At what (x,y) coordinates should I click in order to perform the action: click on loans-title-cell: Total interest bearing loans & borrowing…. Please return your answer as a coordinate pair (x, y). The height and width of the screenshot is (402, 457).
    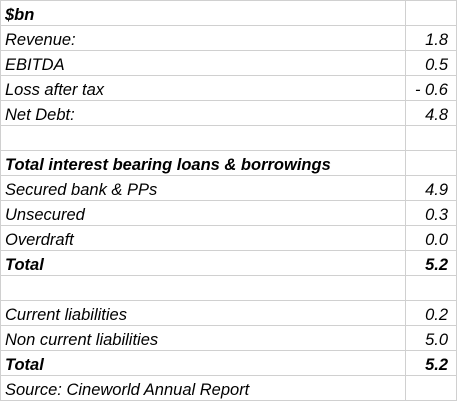
    Looking at the image, I should click on (203, 163).